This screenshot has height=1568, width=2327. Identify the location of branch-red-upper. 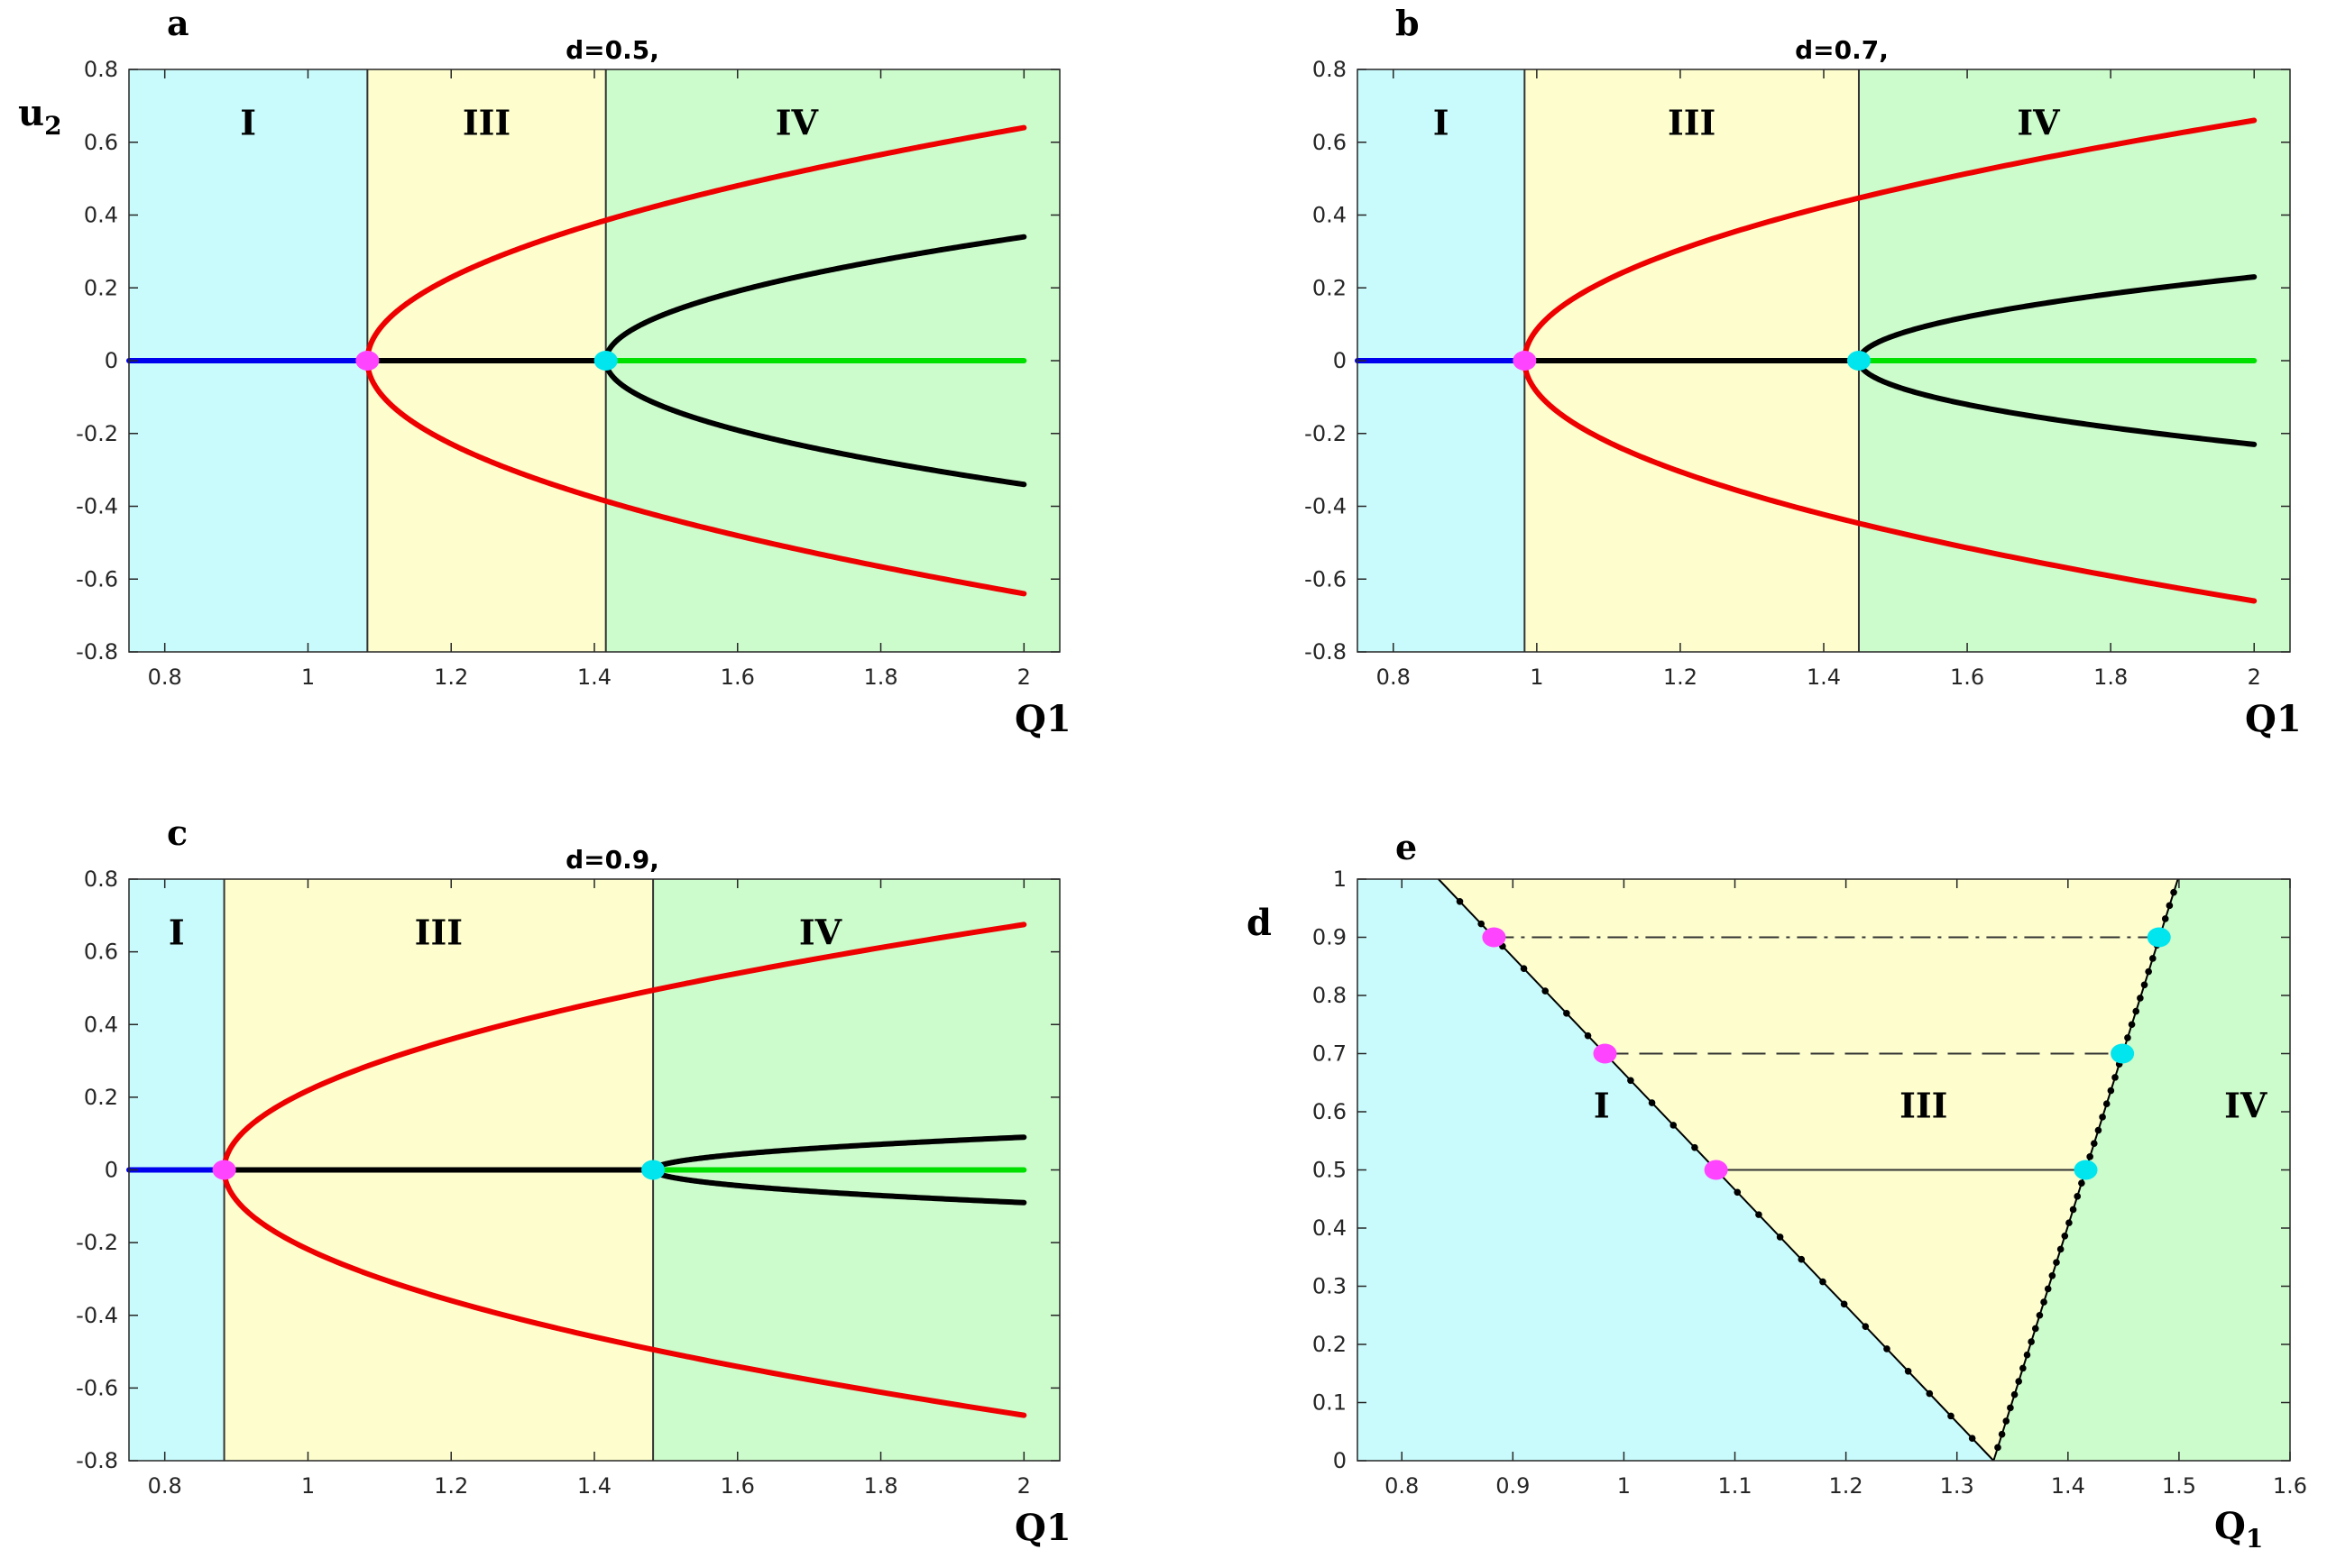
(695, 244).